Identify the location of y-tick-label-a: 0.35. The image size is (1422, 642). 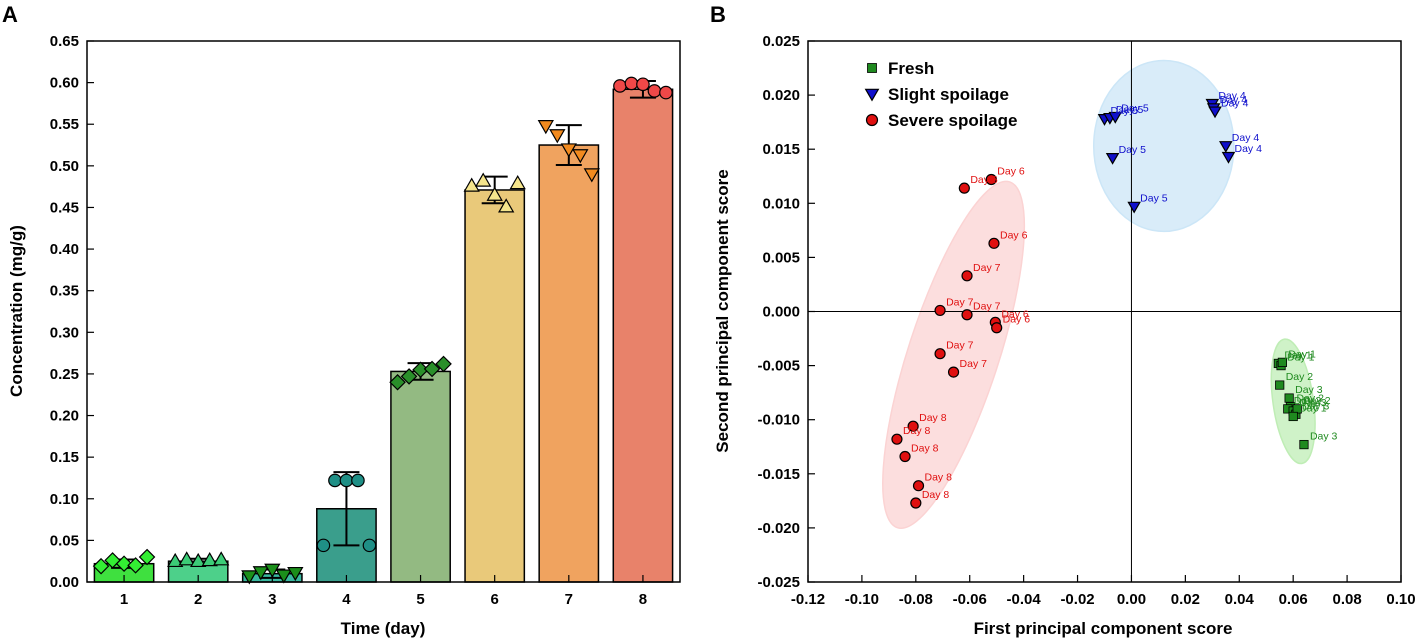
(64, 291).